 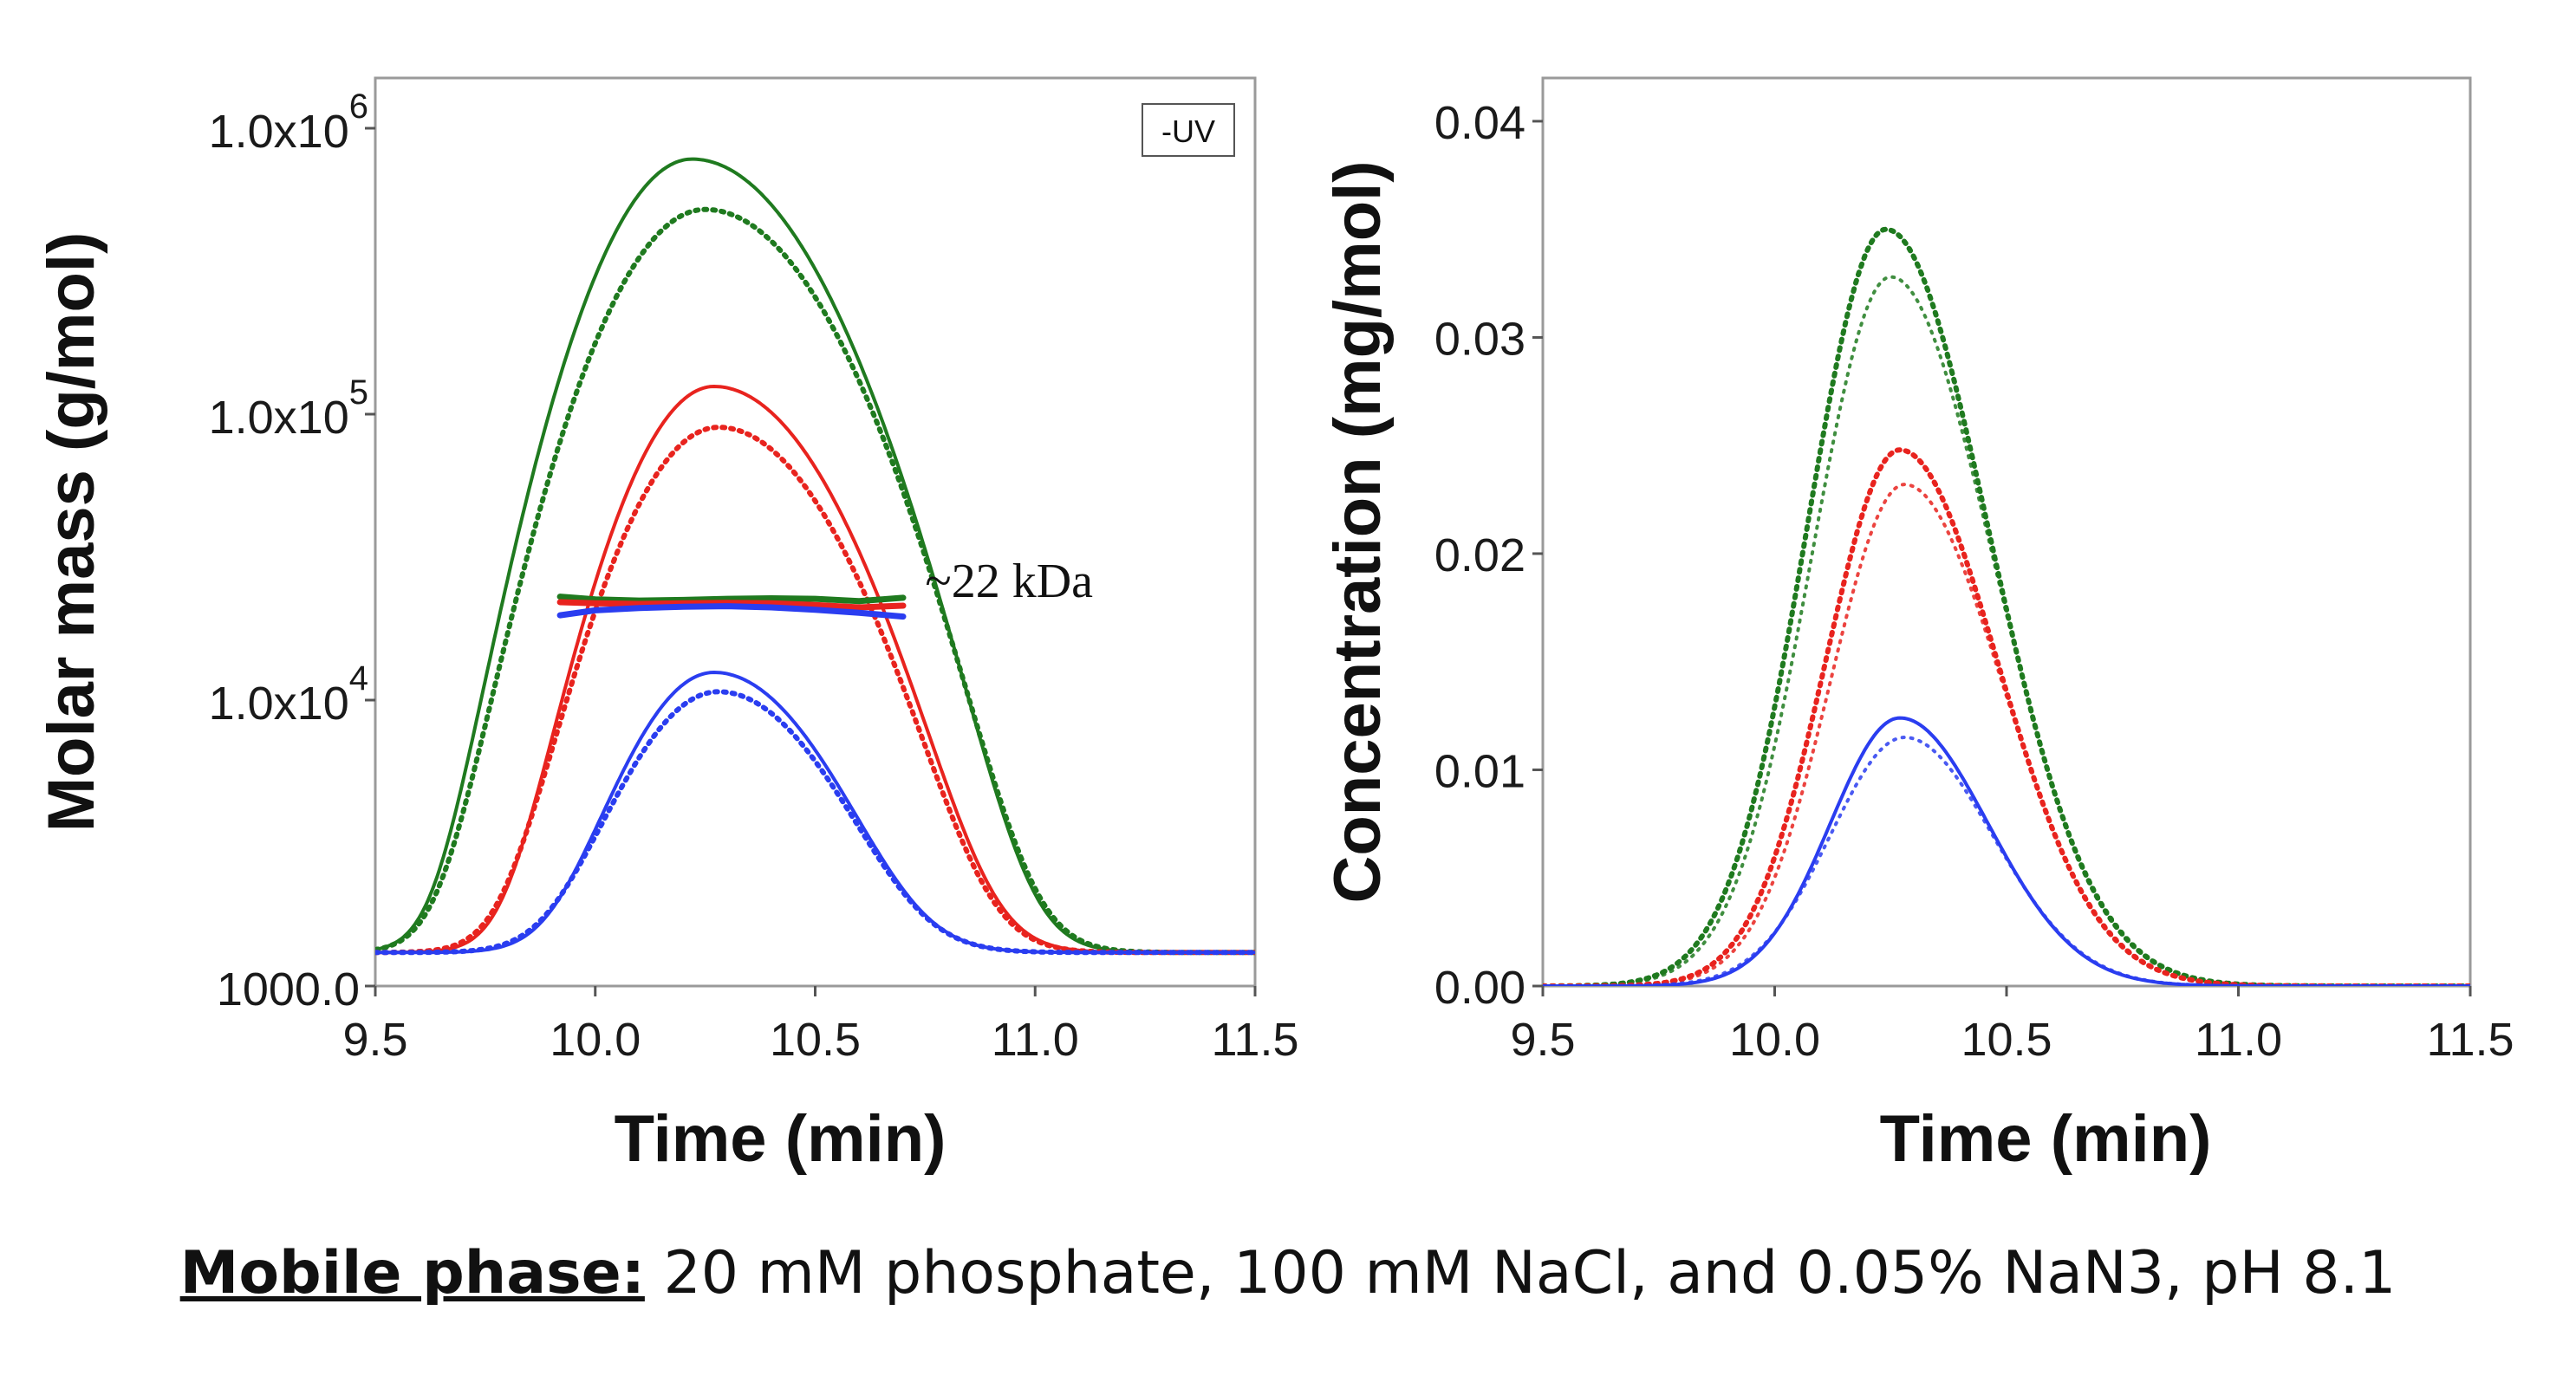 I want to click on right-y-tick-label: 0.03, so click(x=1479, y=339).